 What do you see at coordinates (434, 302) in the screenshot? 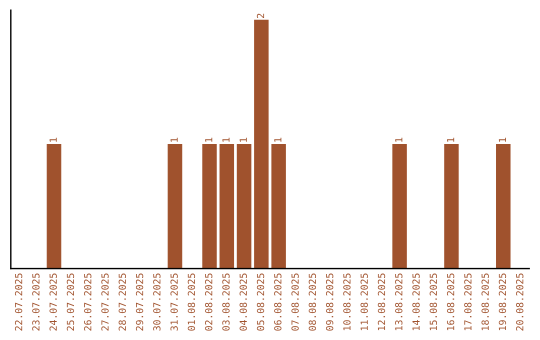
I see `x-tick-label: 15.08.2025` at bounding box center [434, 302].